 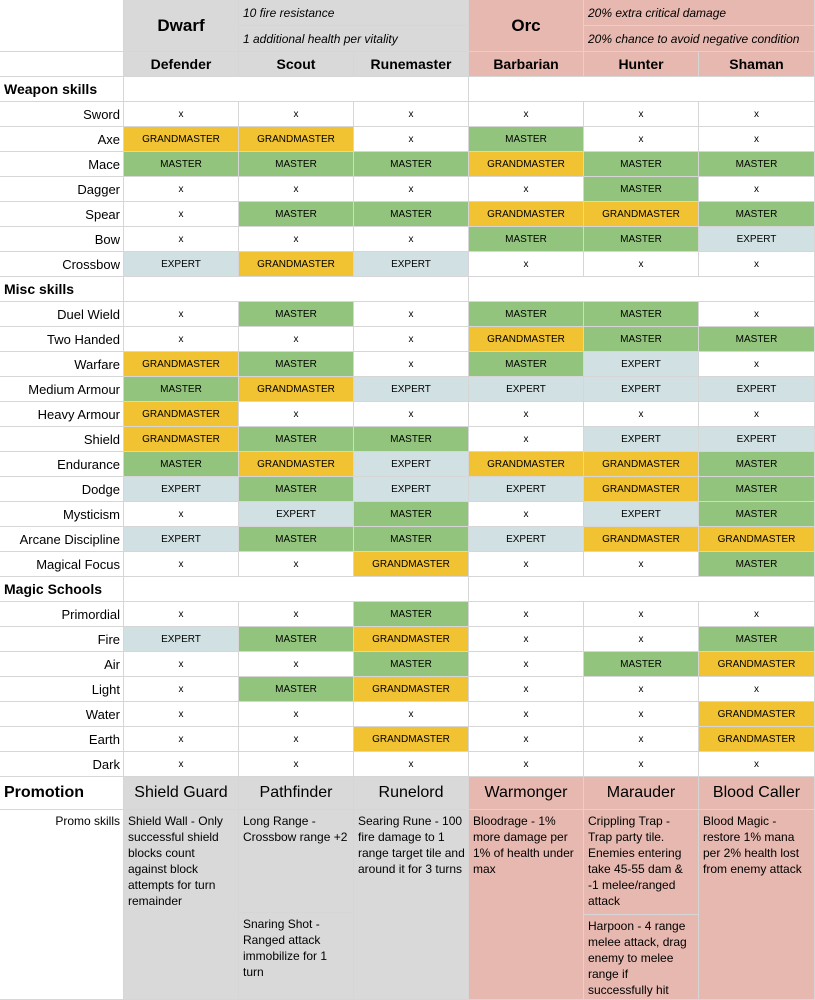 I want to click on skill-name: Two Handed, so click(x=62, y=339).